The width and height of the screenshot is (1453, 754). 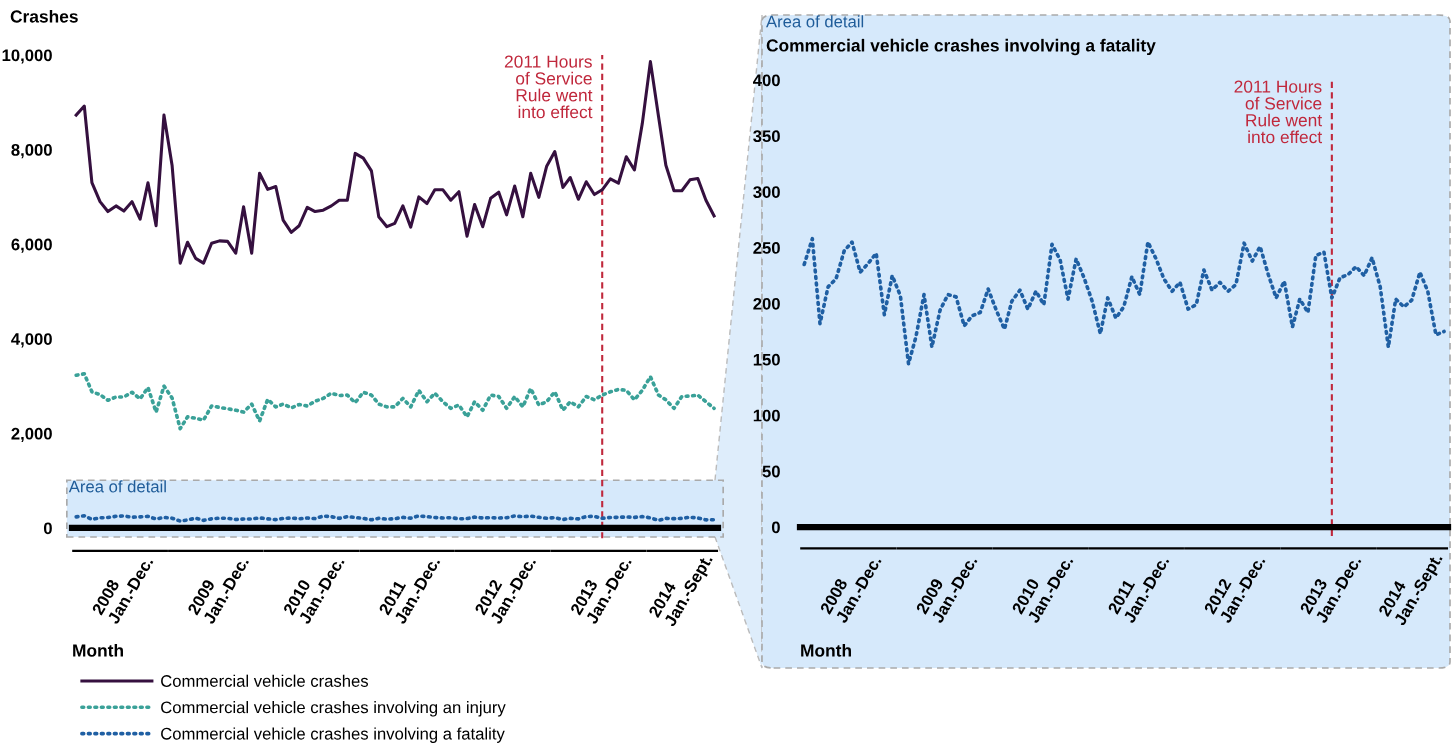 What do you see at coordinates (31, 245) in the screenshot?
I see `y-tick-label: 6,000` at bounding box center [31, 245].